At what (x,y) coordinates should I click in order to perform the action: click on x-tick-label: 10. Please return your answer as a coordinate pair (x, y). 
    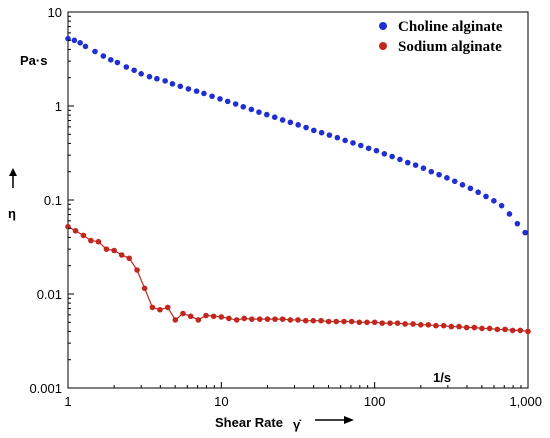
    Looking at the image, I should click on (221, 401).